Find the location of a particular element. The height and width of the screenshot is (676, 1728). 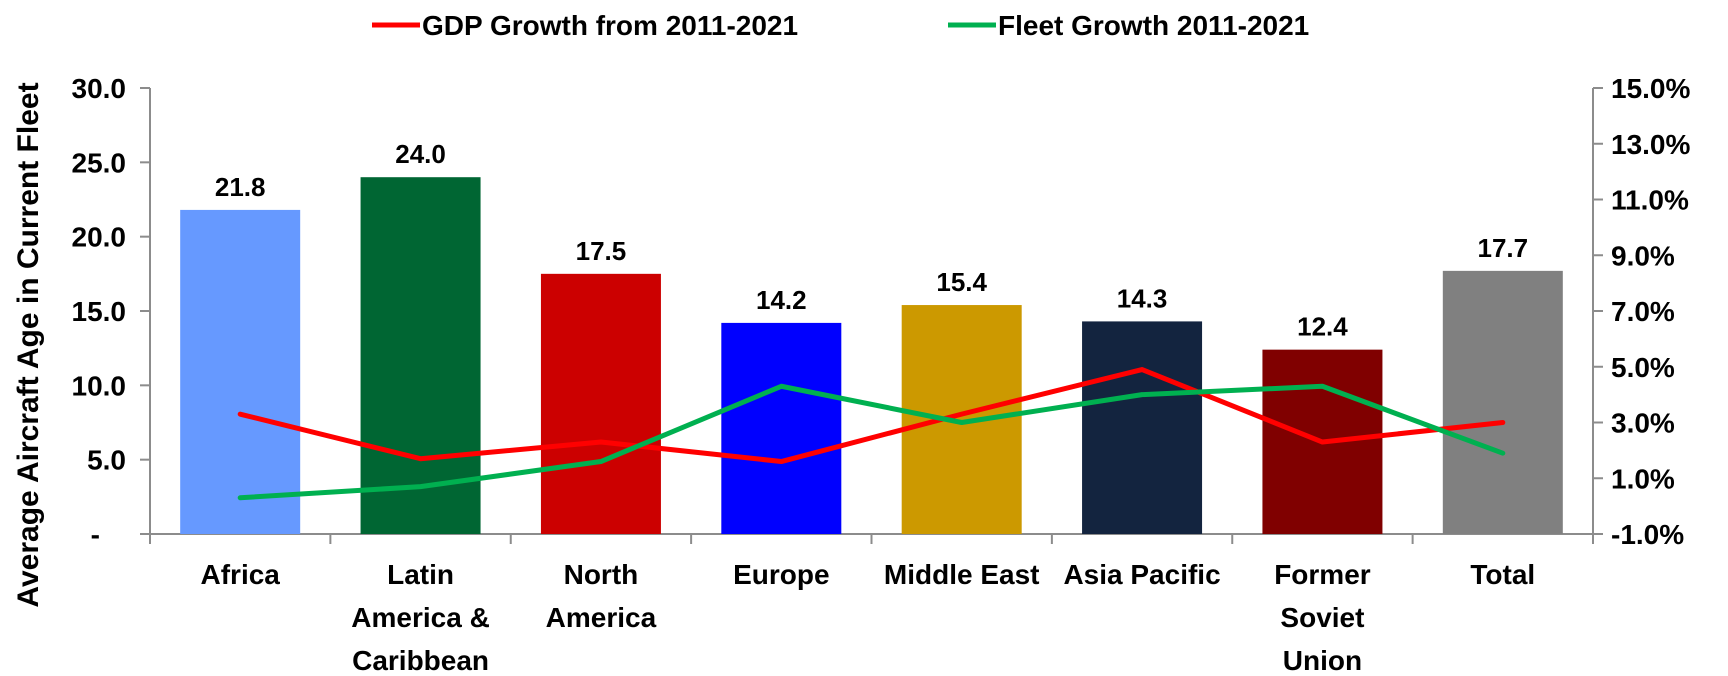

legend-label: GDP Growth from 2011-2021 is located at coordinates (610, 25).